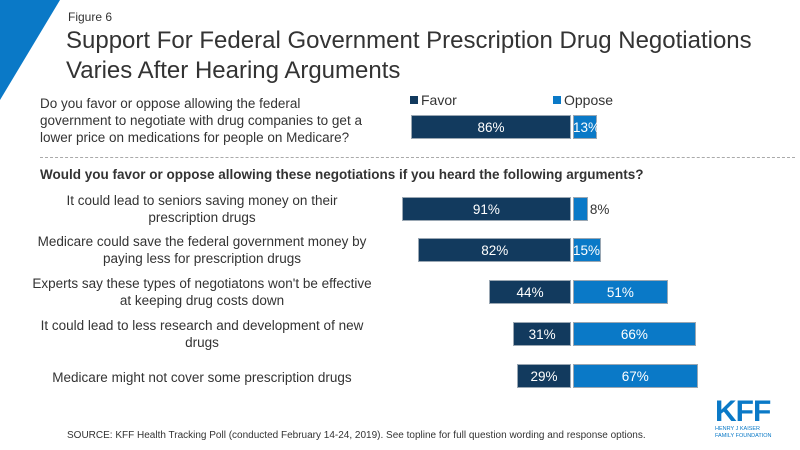 The width and height of the screenshot is (800, 450). I want to click on row-5-oppose-value: 67%, so click(635, 376).